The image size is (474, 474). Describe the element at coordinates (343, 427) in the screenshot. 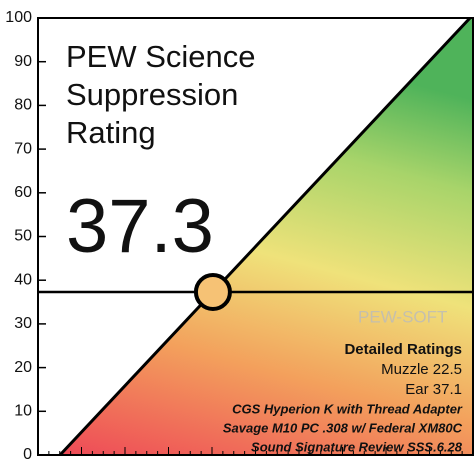

I see `note: Savage M10 PC .308 w/ Federal XM80C` at that location.